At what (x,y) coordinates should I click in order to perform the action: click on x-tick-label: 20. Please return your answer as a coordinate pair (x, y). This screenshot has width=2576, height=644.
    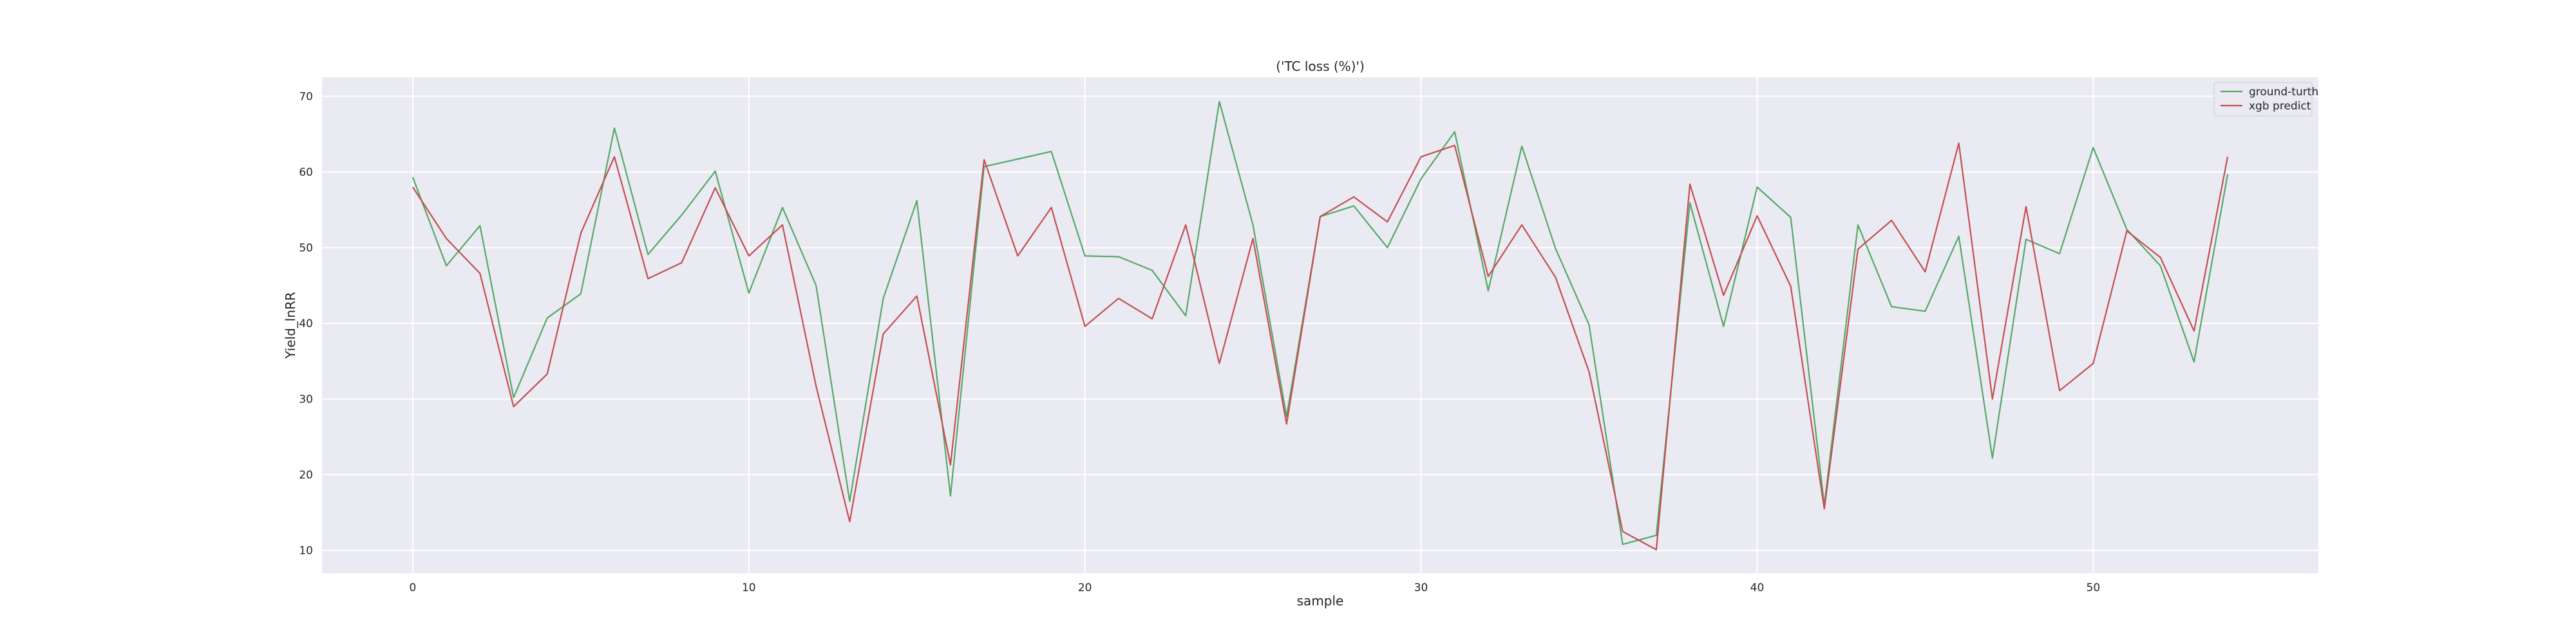
    Looking at the image, I should click on (1085, 588).